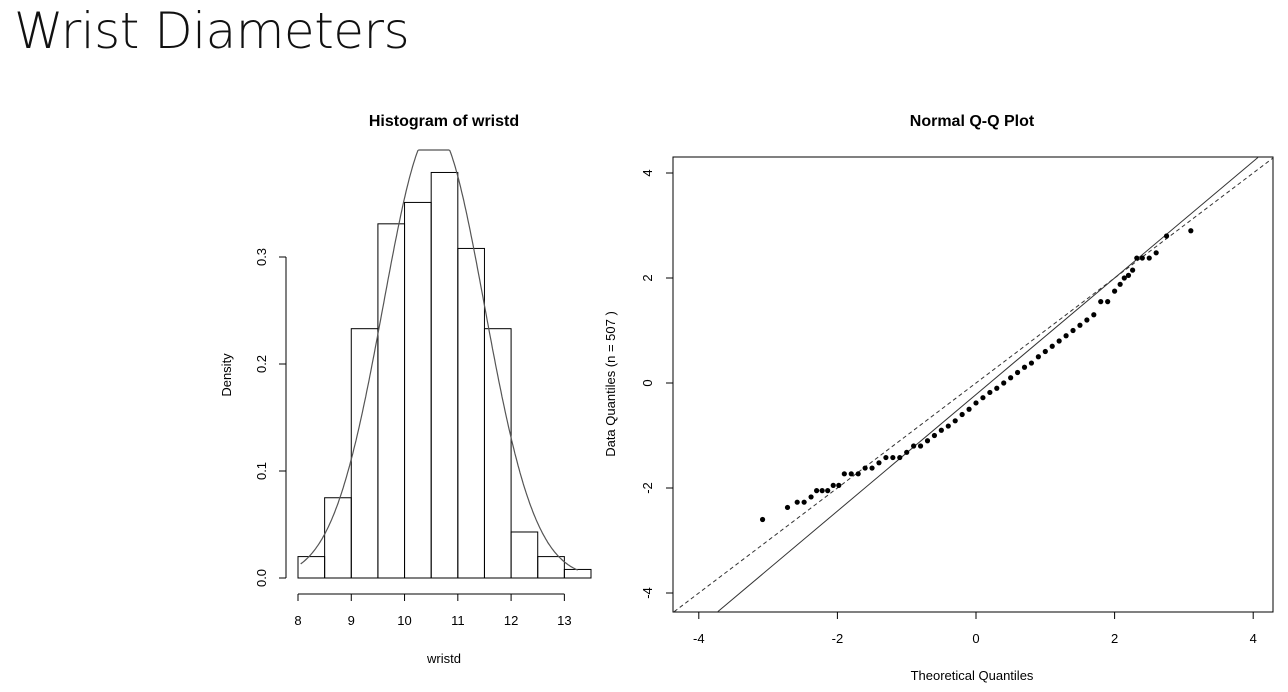 Image resolution: width=1288 pixels, height=692 pixels. Describe the element at coordinates (1114, 638) in the screenshot. I see `qq-x-tick-label: 2` at that location.